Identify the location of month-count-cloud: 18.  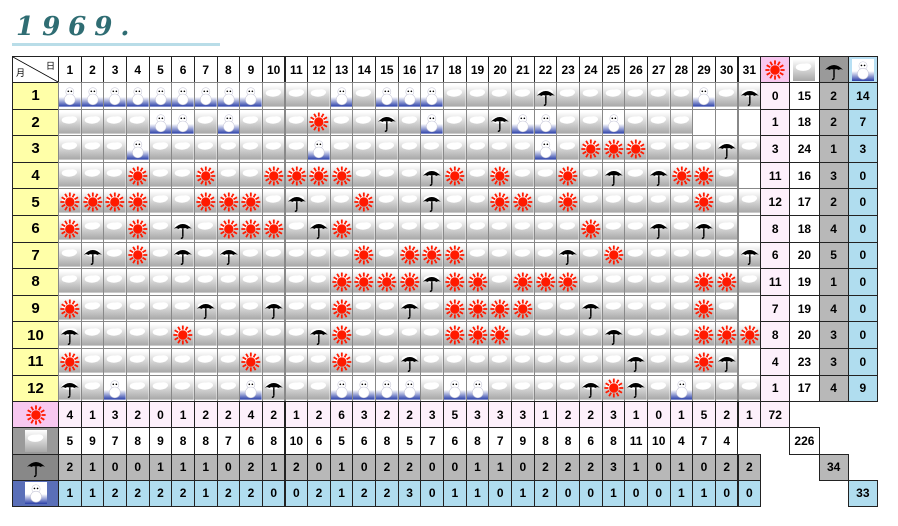
(804, 229).